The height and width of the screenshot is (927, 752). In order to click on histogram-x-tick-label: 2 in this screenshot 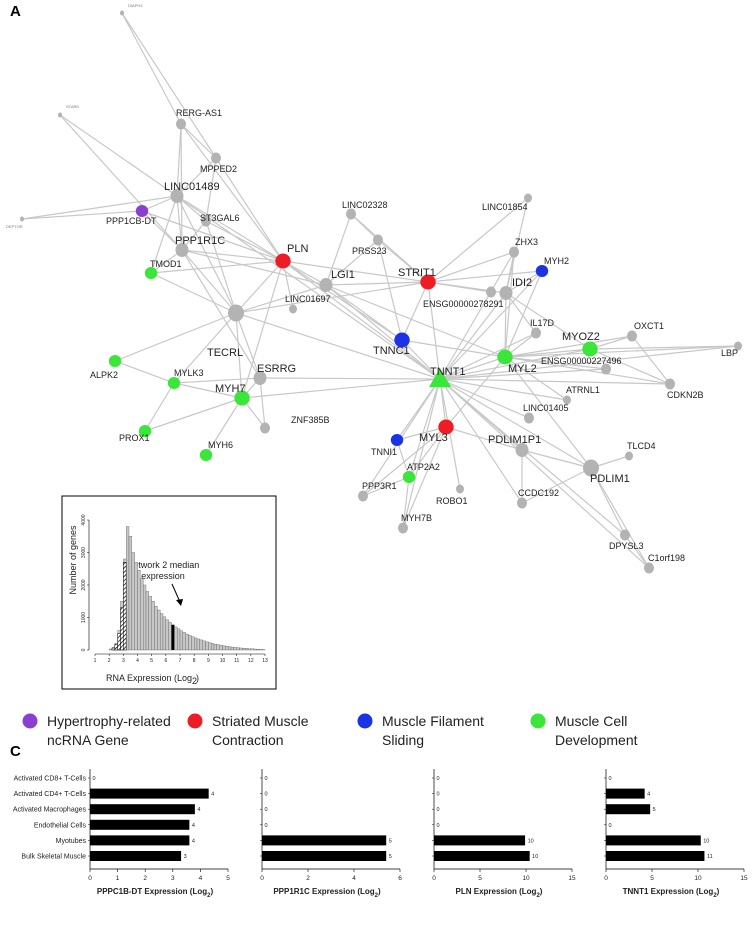, I will do `click(109, 661)`.